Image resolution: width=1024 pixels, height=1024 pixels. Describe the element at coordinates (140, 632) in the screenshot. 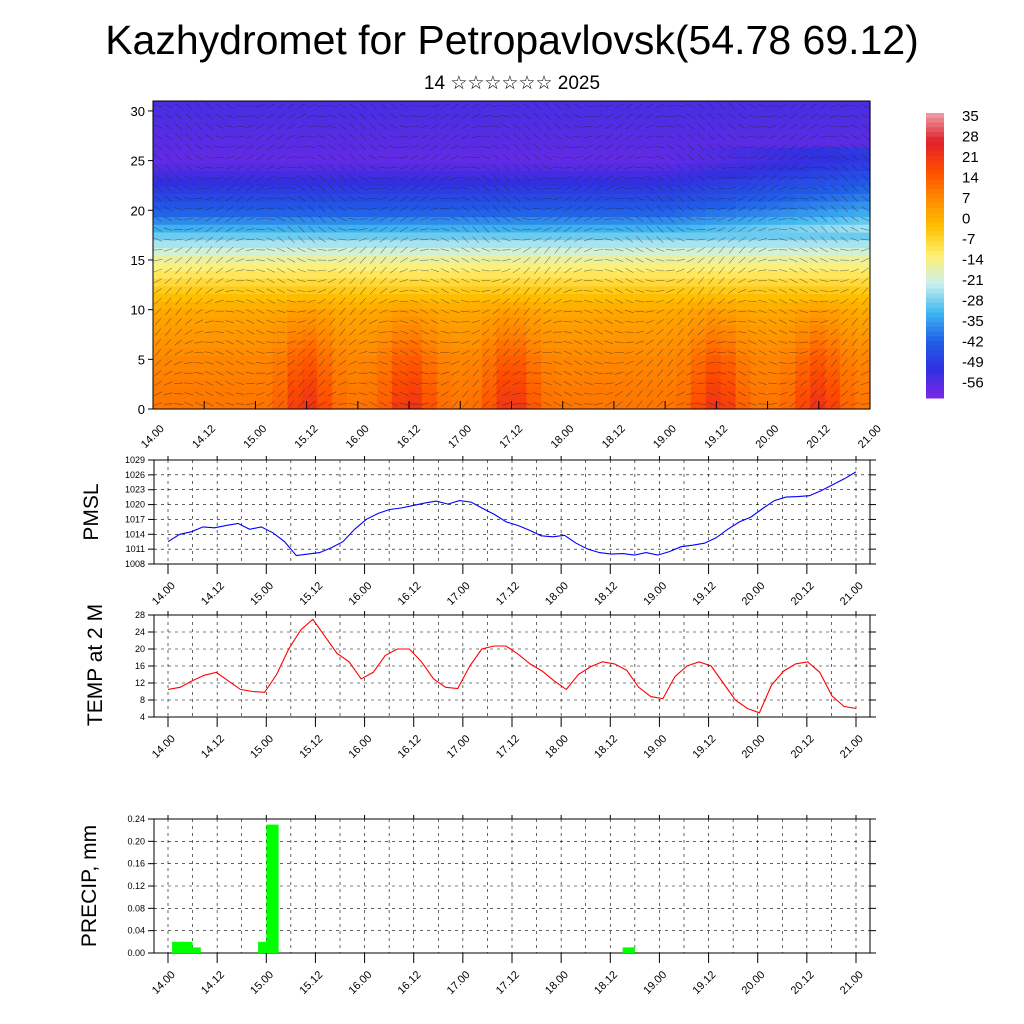

I see `y-tick-label: 24` at that location.